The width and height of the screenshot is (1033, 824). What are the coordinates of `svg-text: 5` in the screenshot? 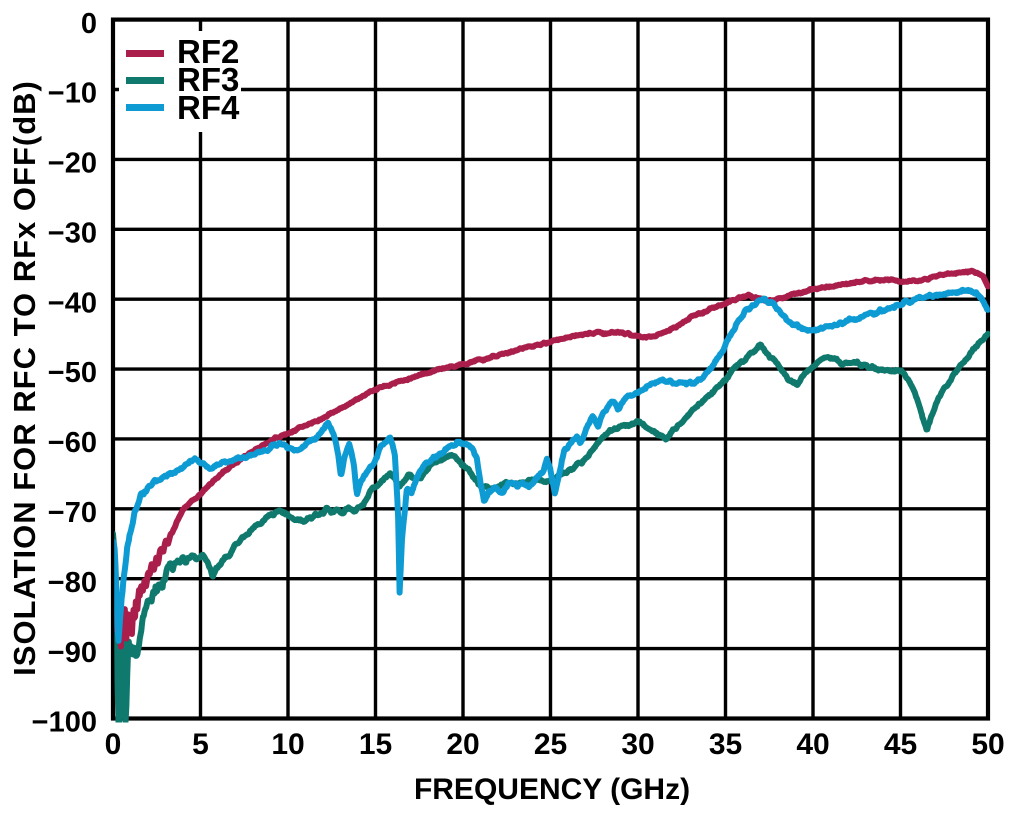 It's located at (200, 744).